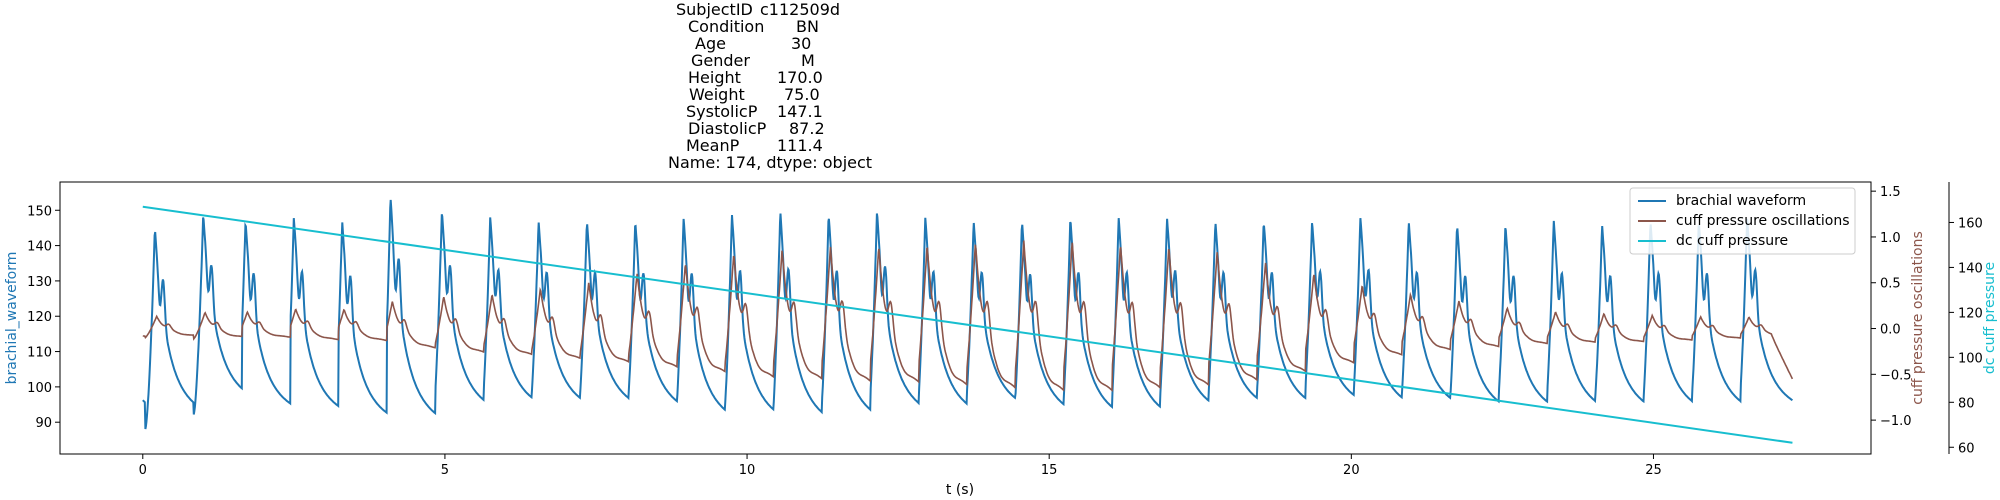  Describe the element at coordinates (713, 145) in the screenshot. I see `title-key: MeanP` at that location.